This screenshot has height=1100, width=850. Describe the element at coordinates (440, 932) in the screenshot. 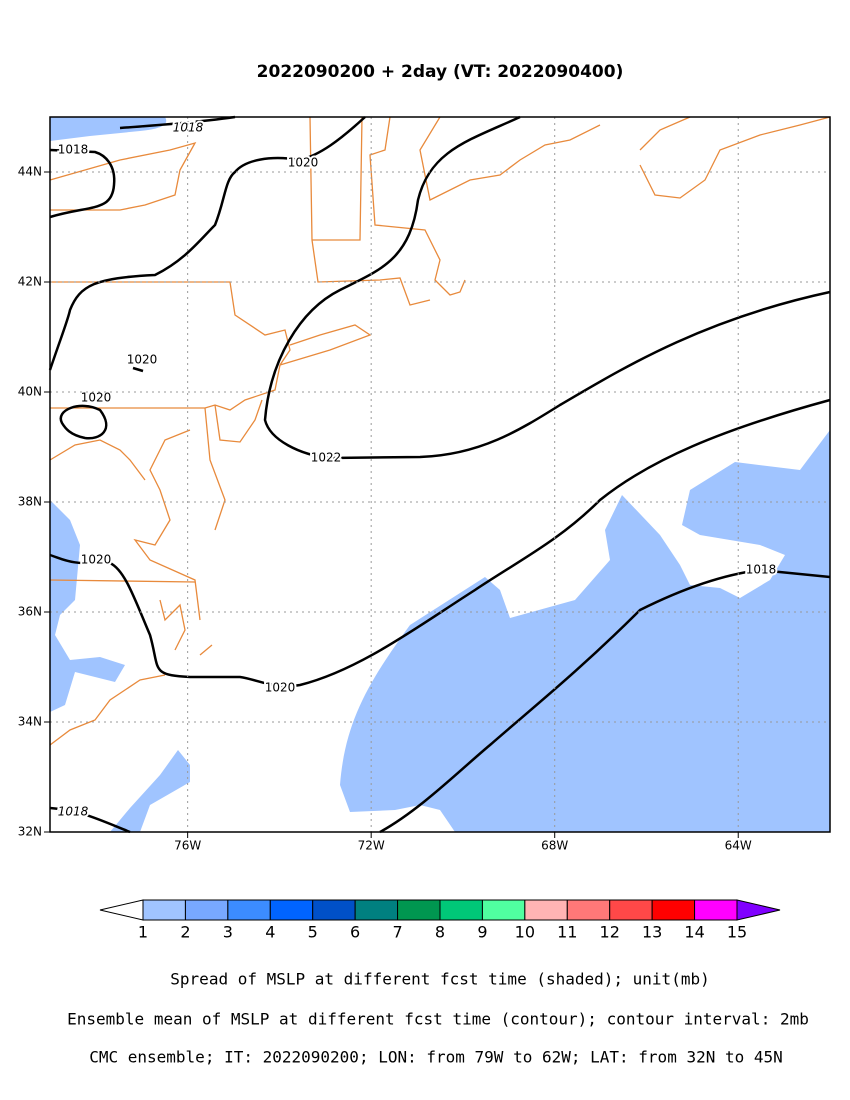

I see `colorbar-label: 8` at that location.